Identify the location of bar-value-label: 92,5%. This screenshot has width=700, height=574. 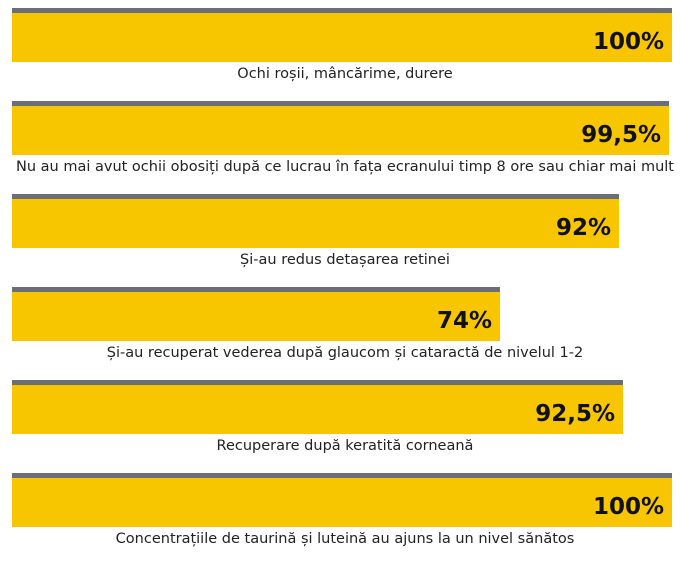
(575, 414).